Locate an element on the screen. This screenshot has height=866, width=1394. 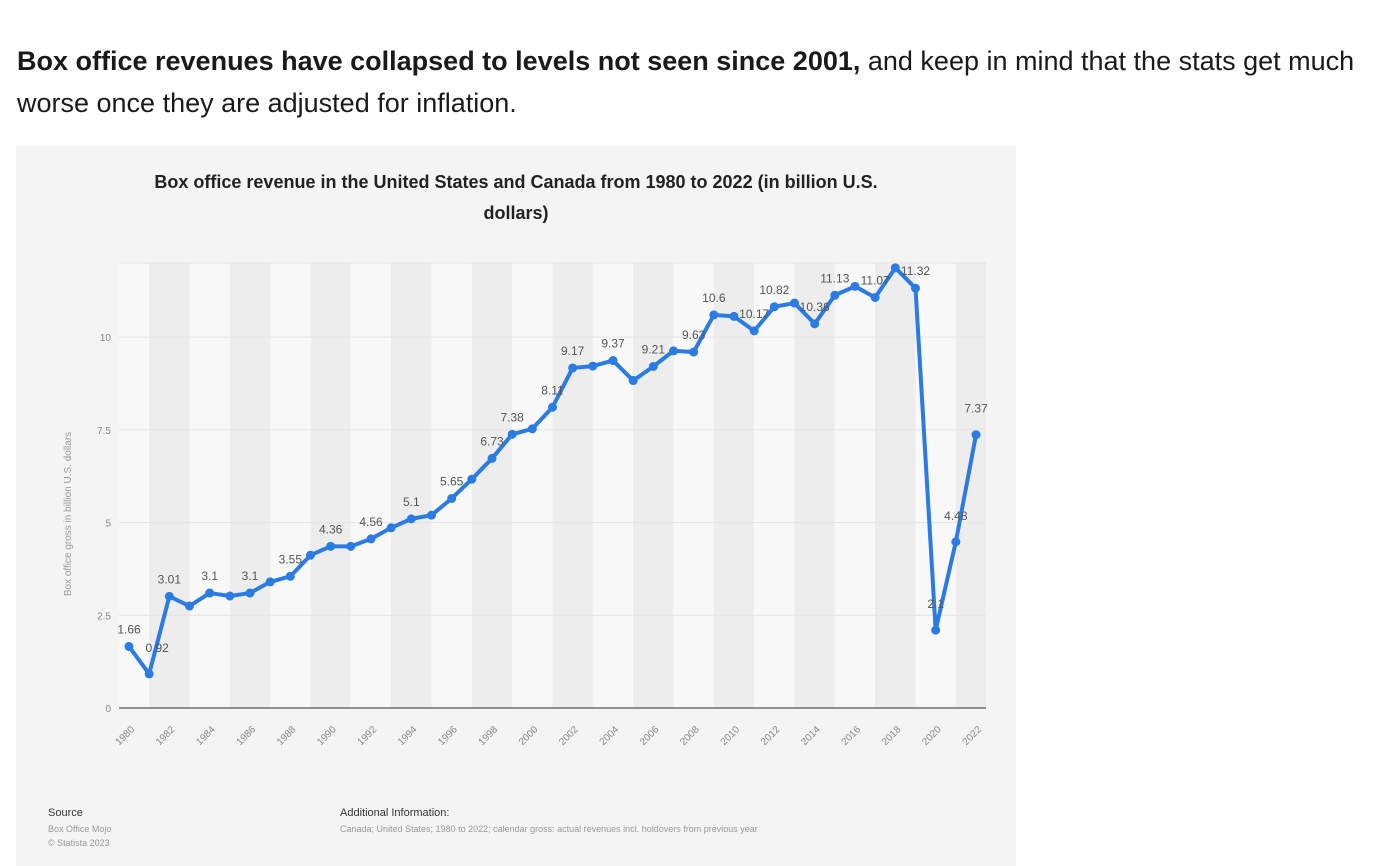
data-label-2011: 10.17 is located at coordinates (754, 314).